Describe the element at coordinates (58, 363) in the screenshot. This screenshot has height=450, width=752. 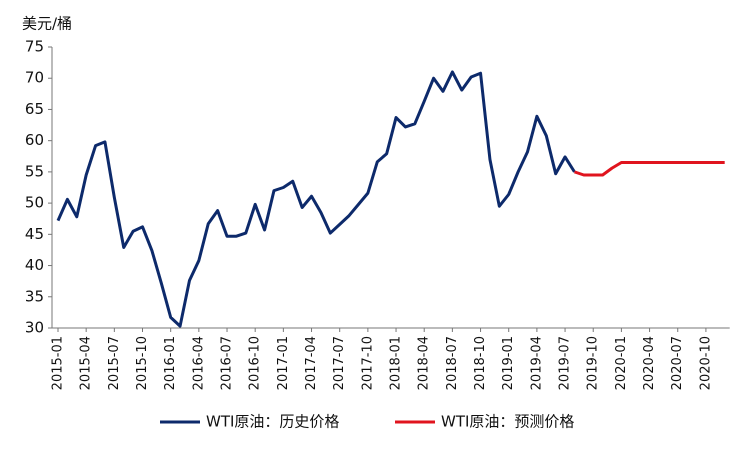
I see `x-tick-label: 2015-01` at that location.